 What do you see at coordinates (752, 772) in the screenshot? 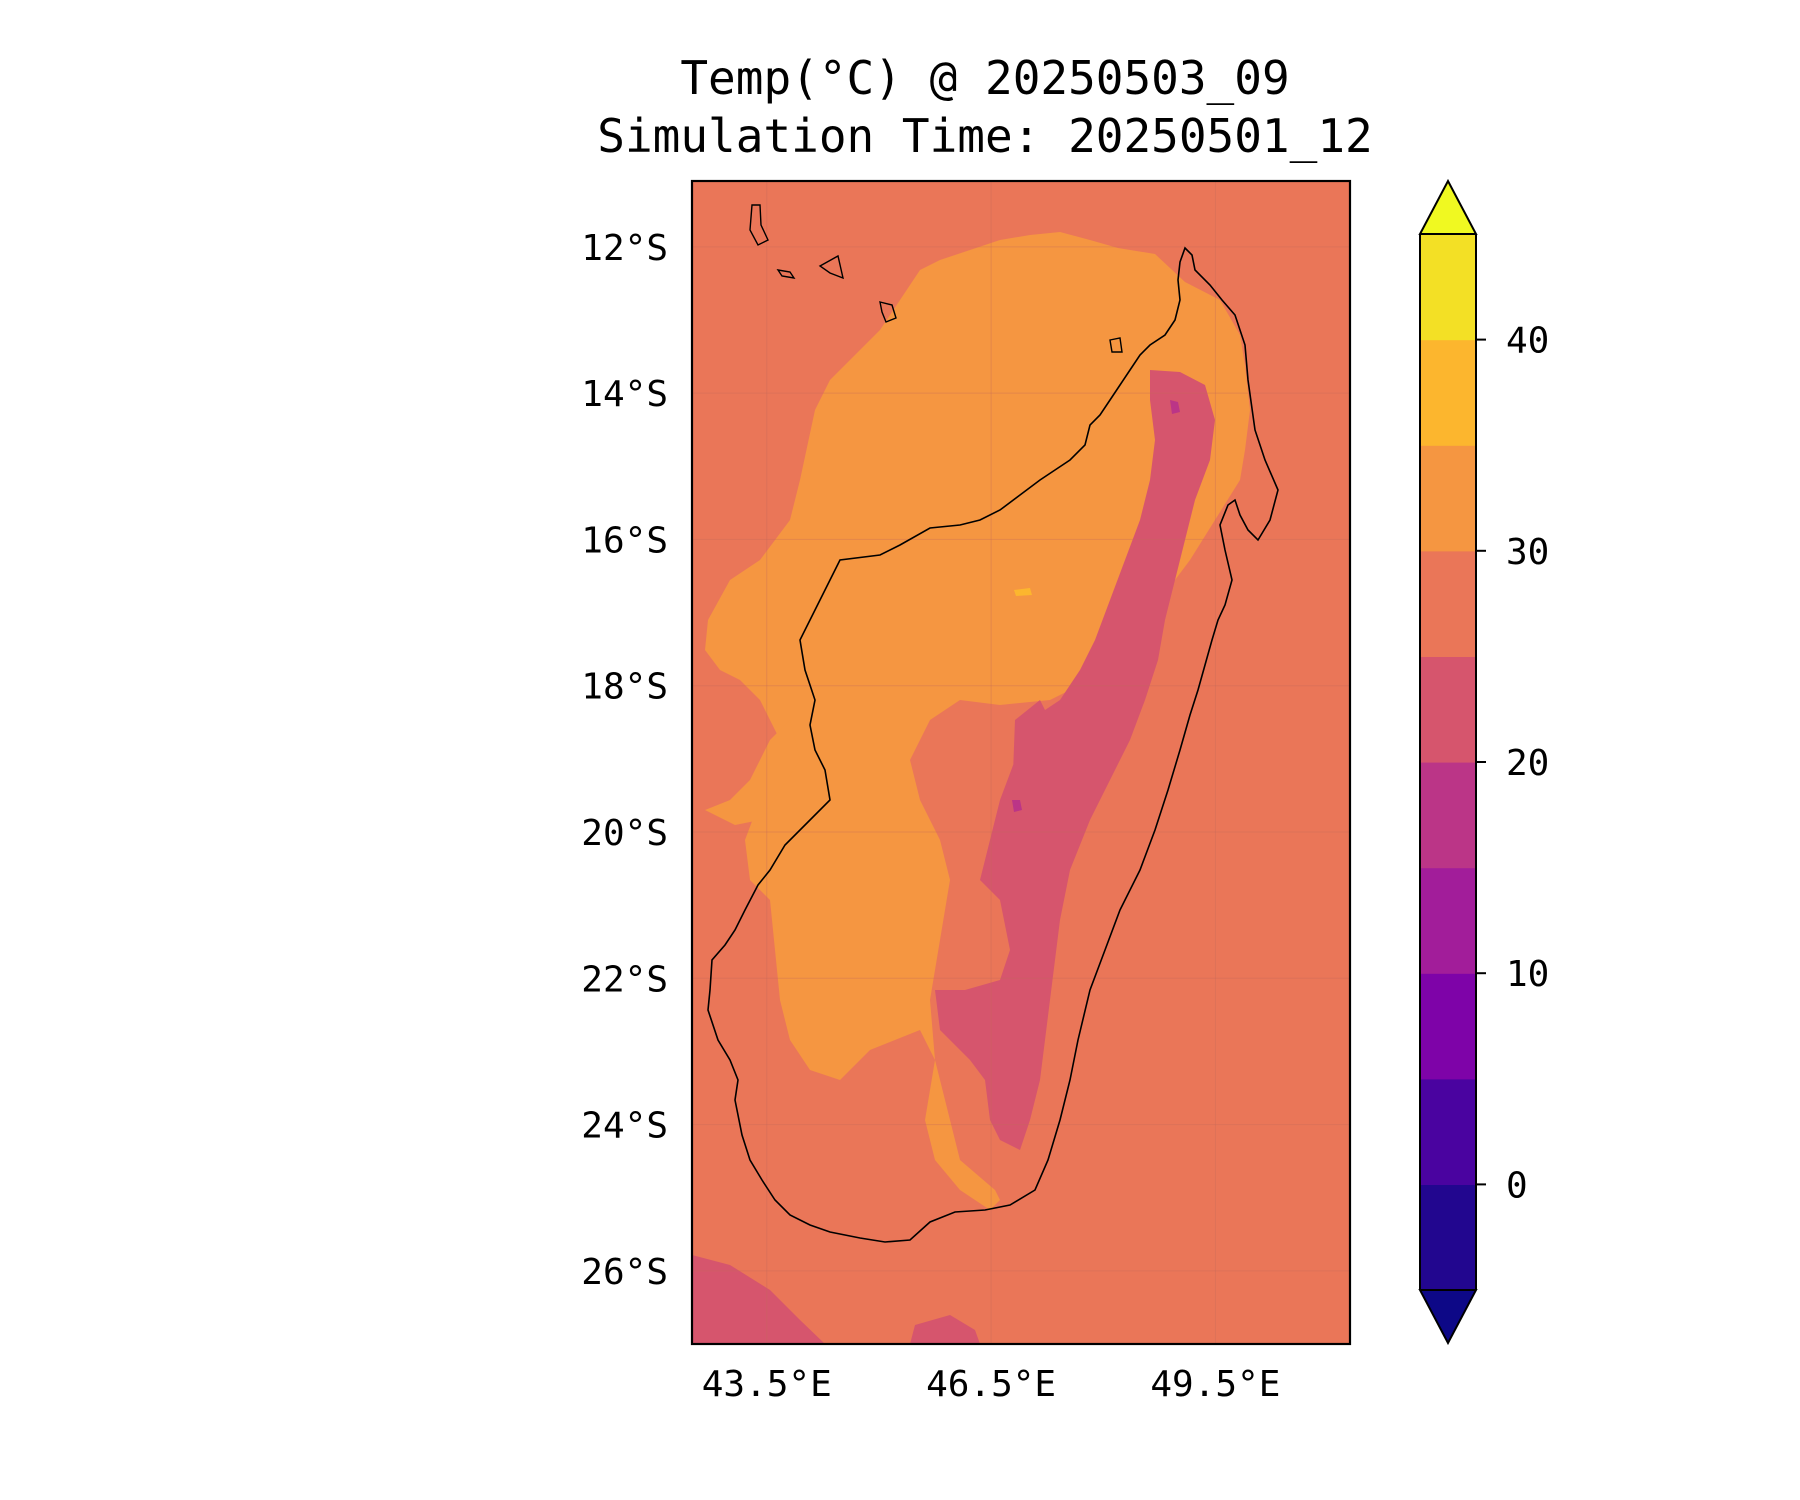
I see `temperature-band-30-35-ocean` at bounding box center [752, 772].